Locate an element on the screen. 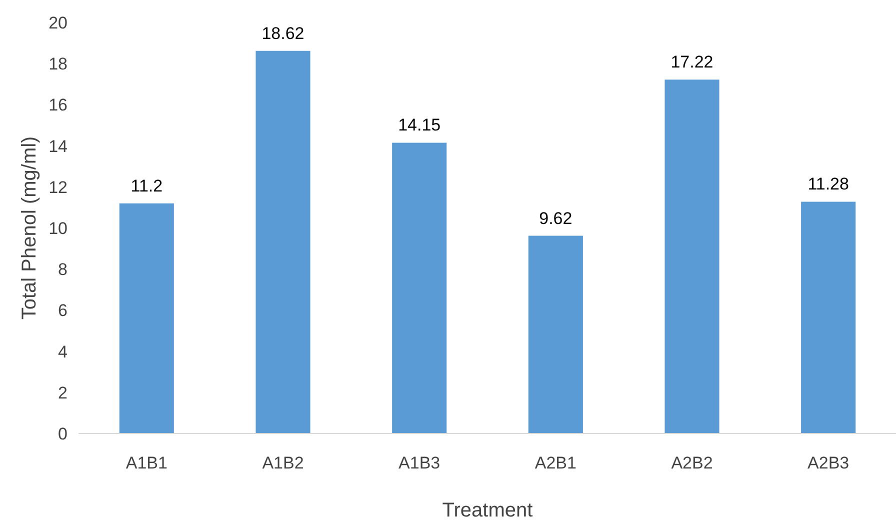 This screenshot has height=524, width=896. x-tick-label: A1B3 is located at coordinates (419, 463).